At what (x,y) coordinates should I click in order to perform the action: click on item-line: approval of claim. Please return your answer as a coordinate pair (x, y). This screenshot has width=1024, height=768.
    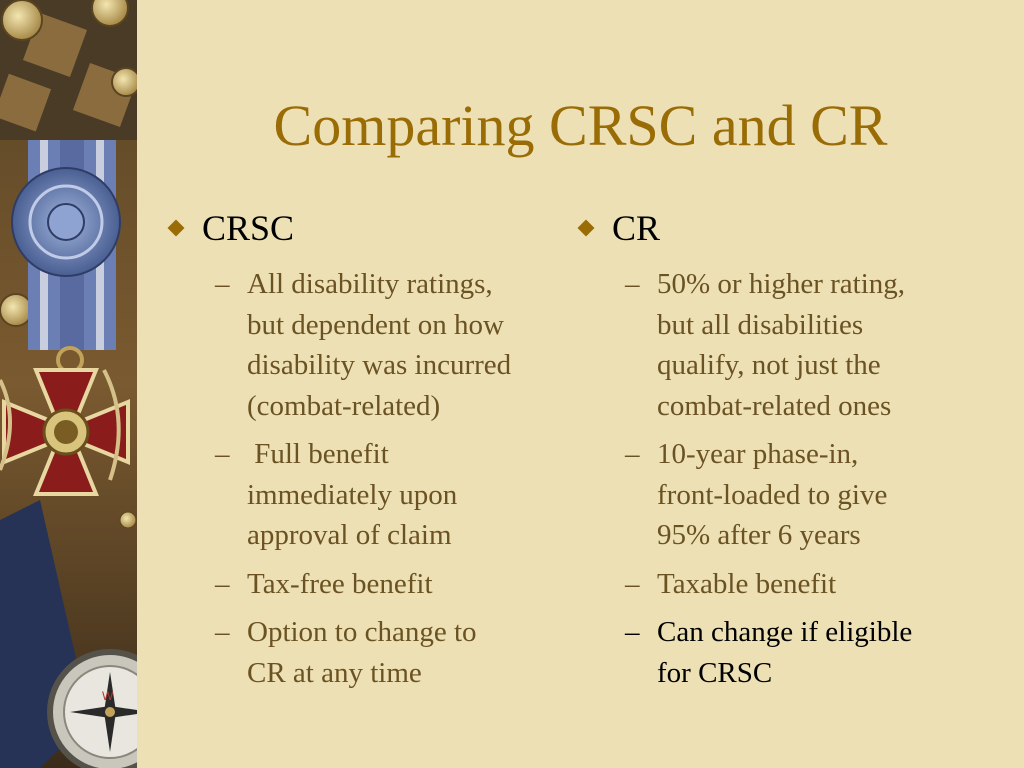
    Looking at the image, I should click on (349, 535).